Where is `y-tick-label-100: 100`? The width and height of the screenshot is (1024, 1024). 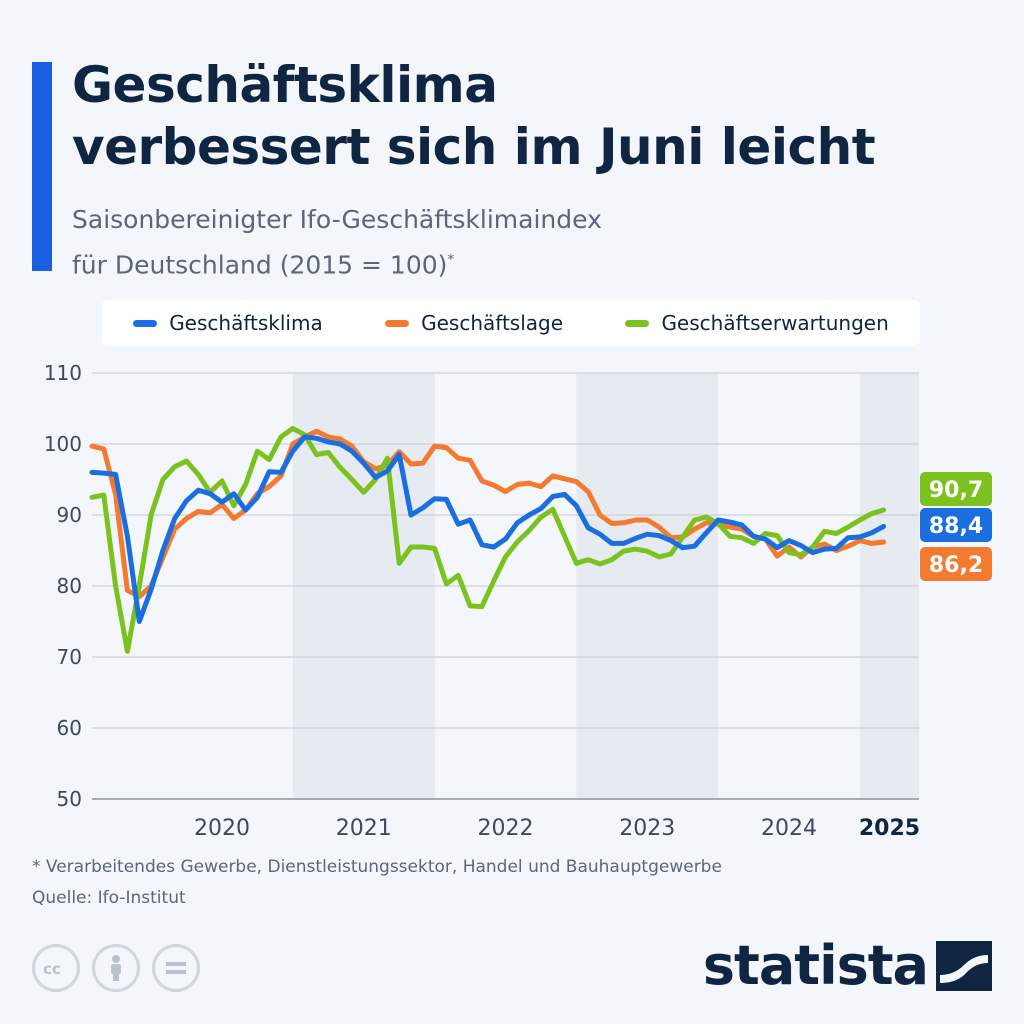 y-tick-label-100: 100 is located at coordinates (63, 444).